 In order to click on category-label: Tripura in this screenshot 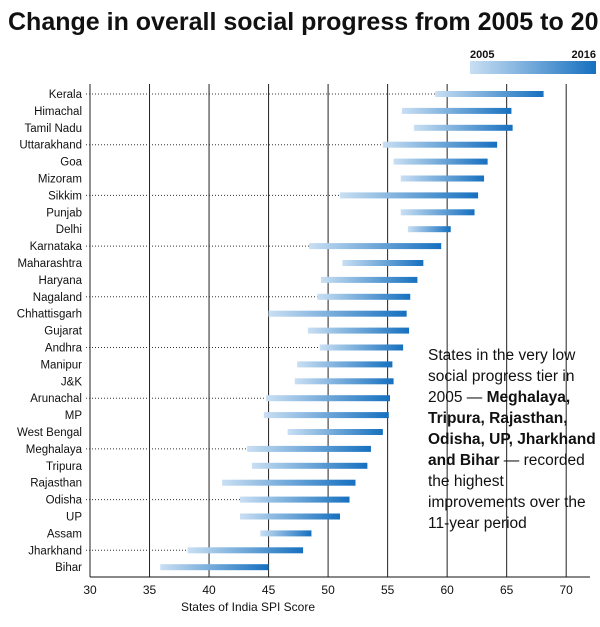, I will do `click(64, 467)`.